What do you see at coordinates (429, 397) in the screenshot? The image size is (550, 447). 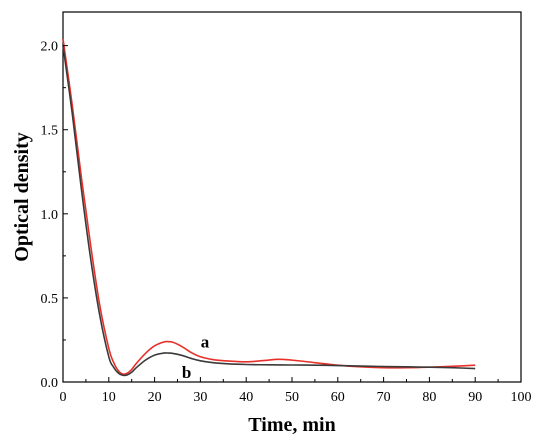 I see `x-tick-label: 80` at bounding box center [429, 397].